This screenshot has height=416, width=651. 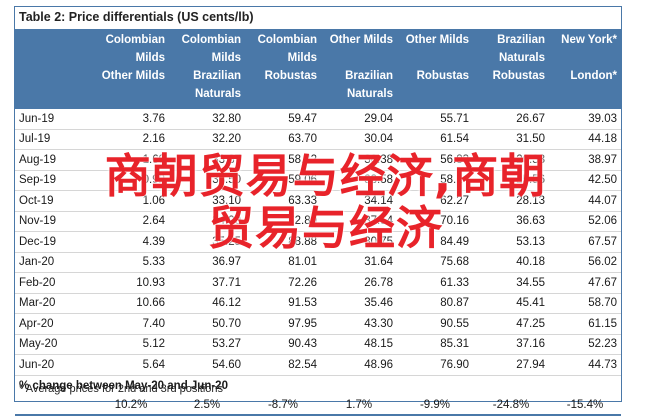 What do you see at coordinates (283, 262) in the screenshot?
I see `price-cell: 81.01` at bounding box center [283, 262].